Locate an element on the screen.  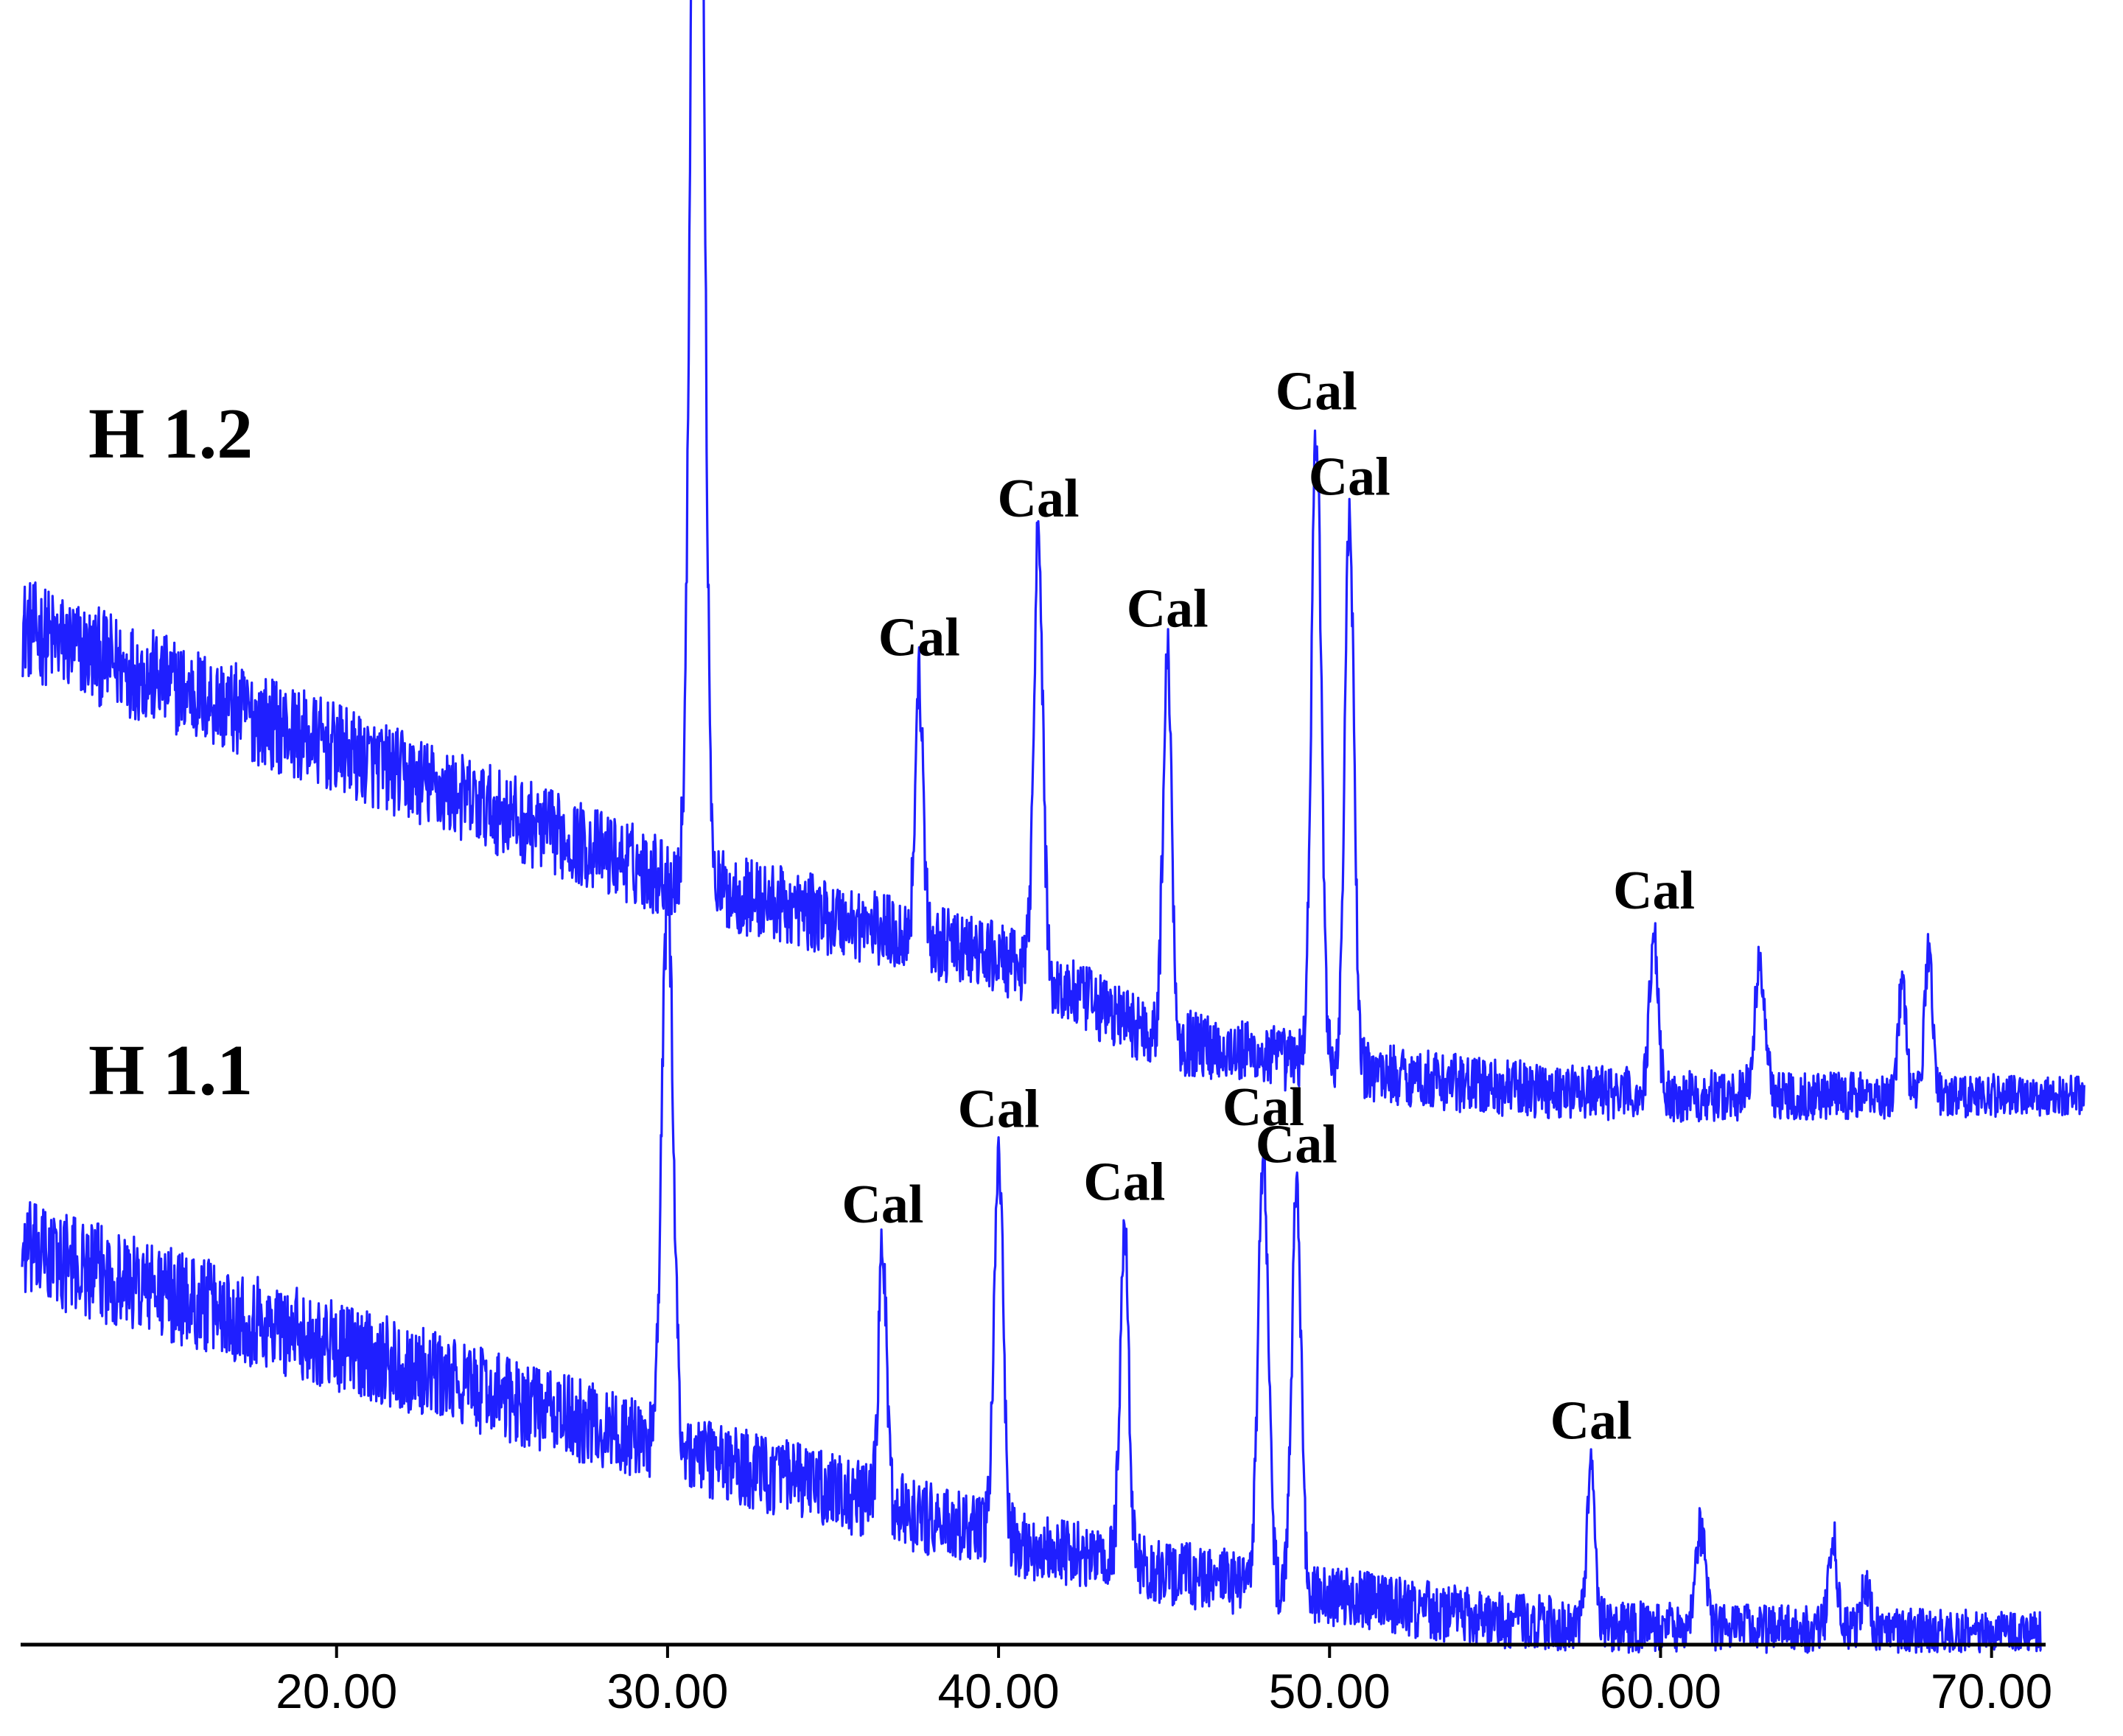
x-tick-label: 70.00 is located at coordinates (1991, 1691).